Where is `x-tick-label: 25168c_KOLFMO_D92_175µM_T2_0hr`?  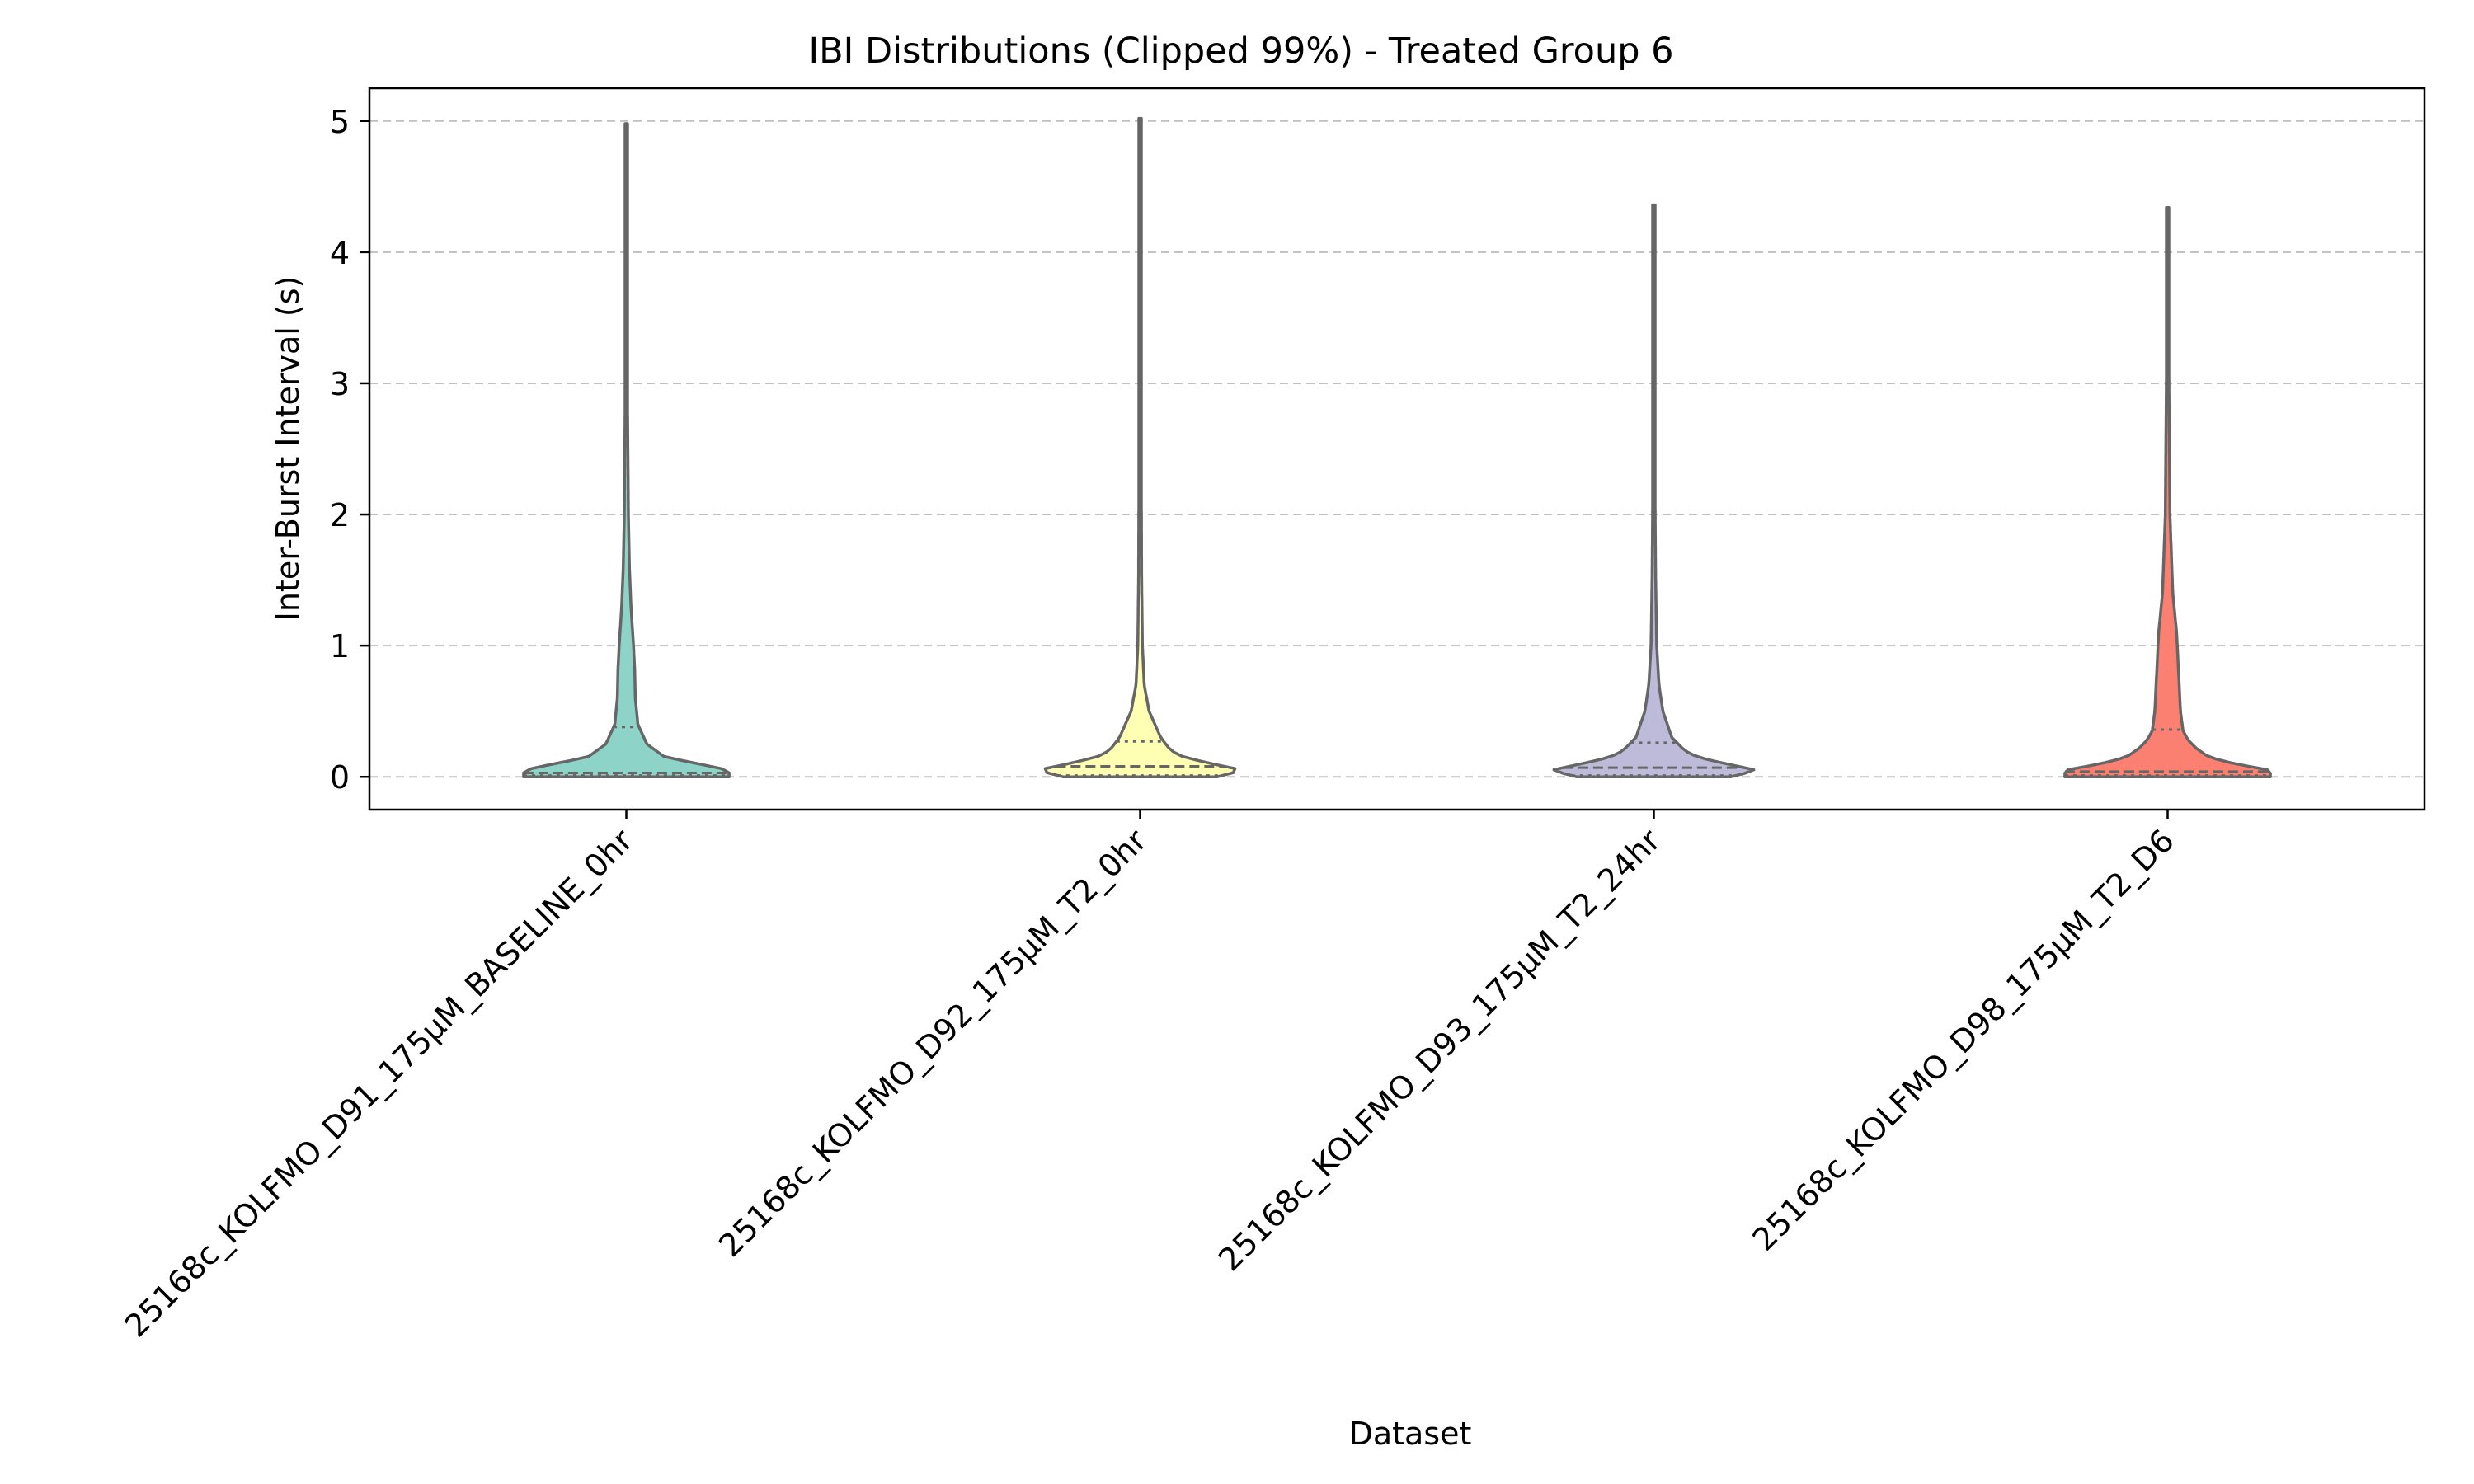 x-tick-label: 25168c_KOLFMO_D92_175µM_T2_0hr is located at coordinates (933, 1043).